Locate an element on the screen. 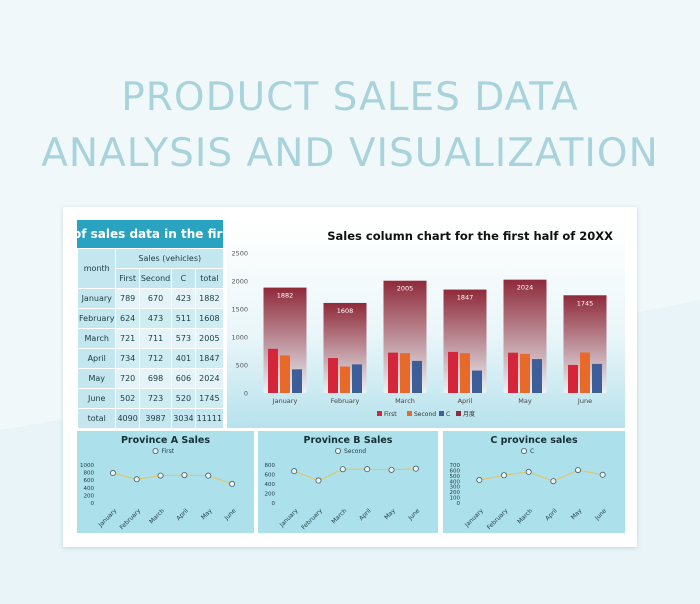  y-tick-label: 800 is located at coordinates (89, 474).